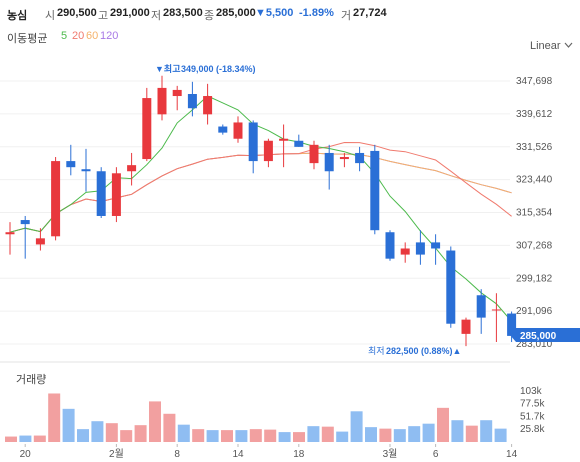  I want to click on price-tick-label: 315,354, so click(534, 213).